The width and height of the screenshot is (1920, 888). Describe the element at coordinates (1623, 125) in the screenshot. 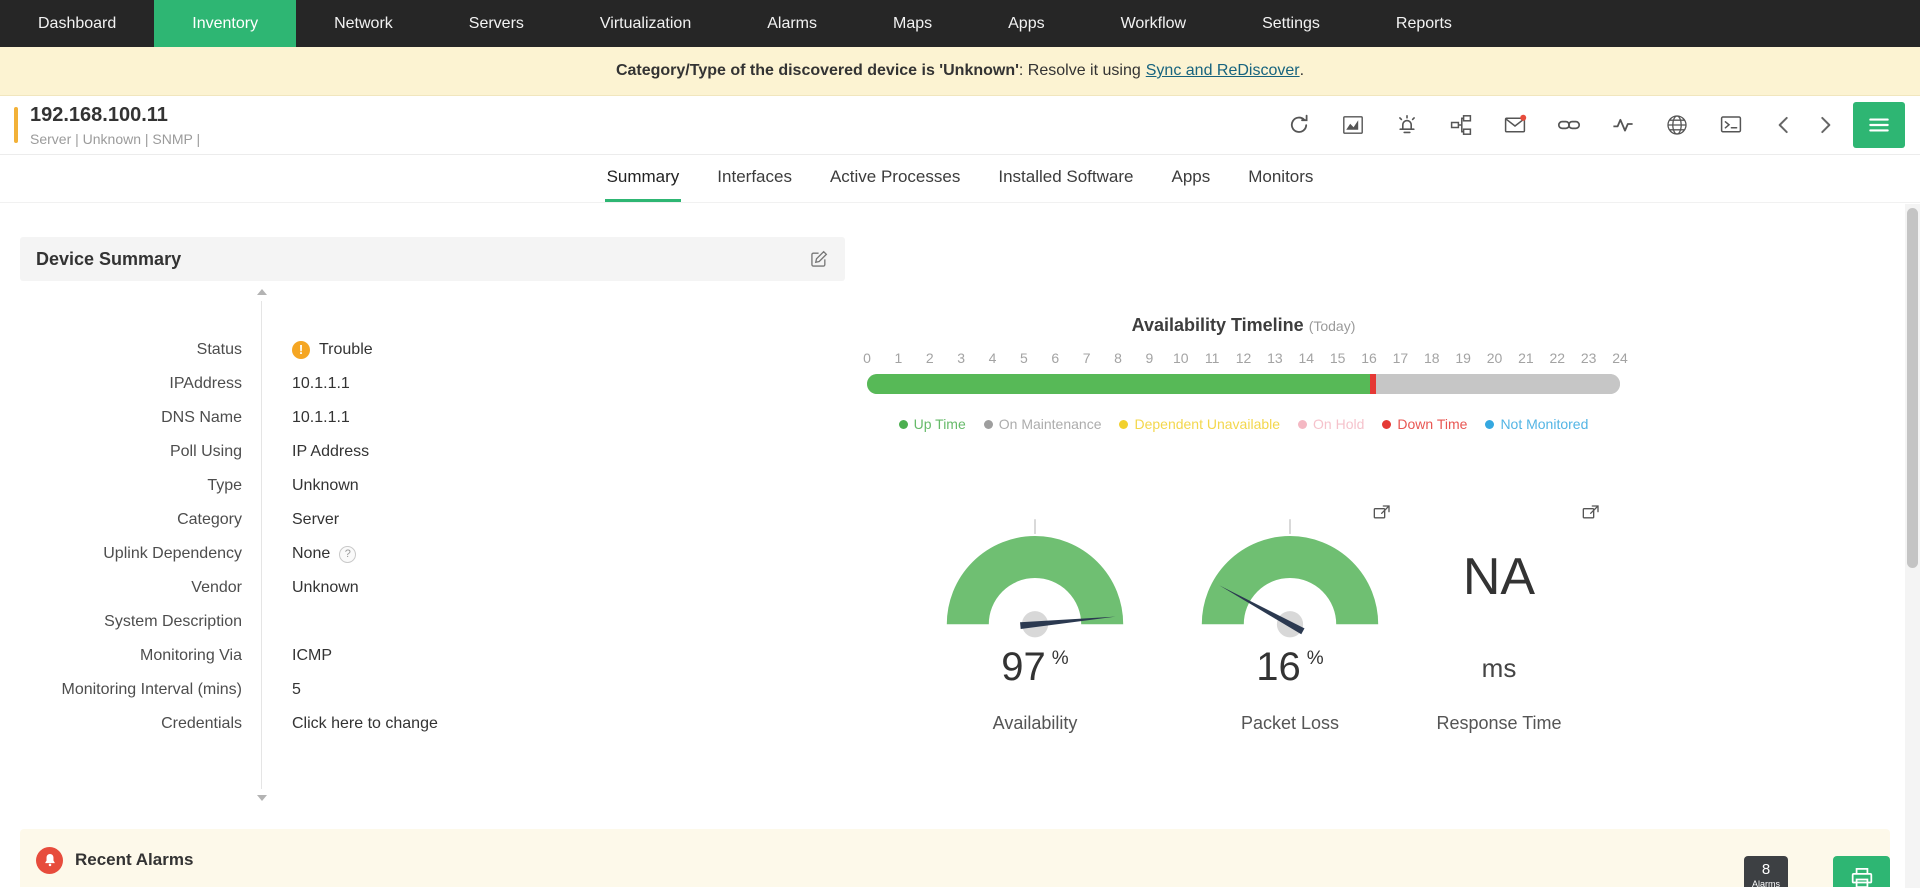

I see `line-chart-icon` at that location.